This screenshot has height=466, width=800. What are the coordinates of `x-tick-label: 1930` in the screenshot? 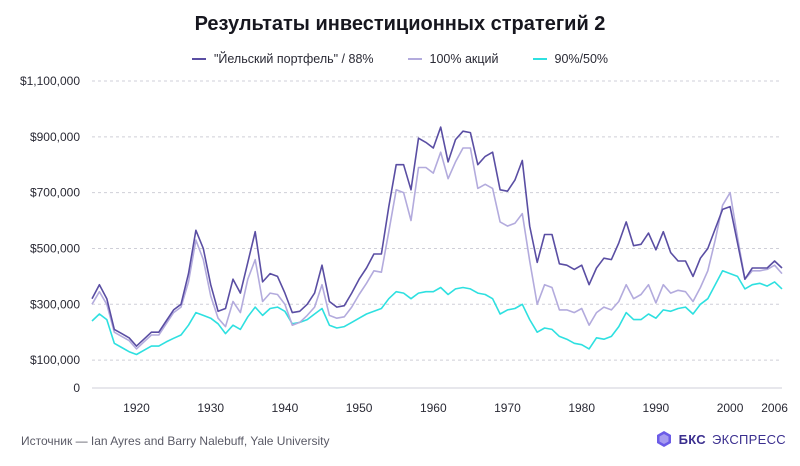 It's located at (210, 408).